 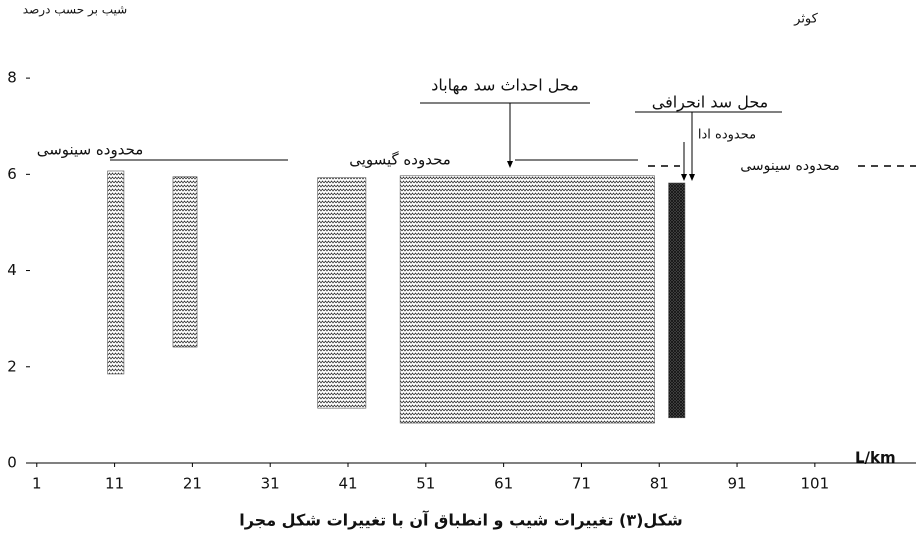 What do you see at coordinates (400, 160) in the screenshot?
I see `annotation: محدوده گیسویی` at bounding box center [400, 160].